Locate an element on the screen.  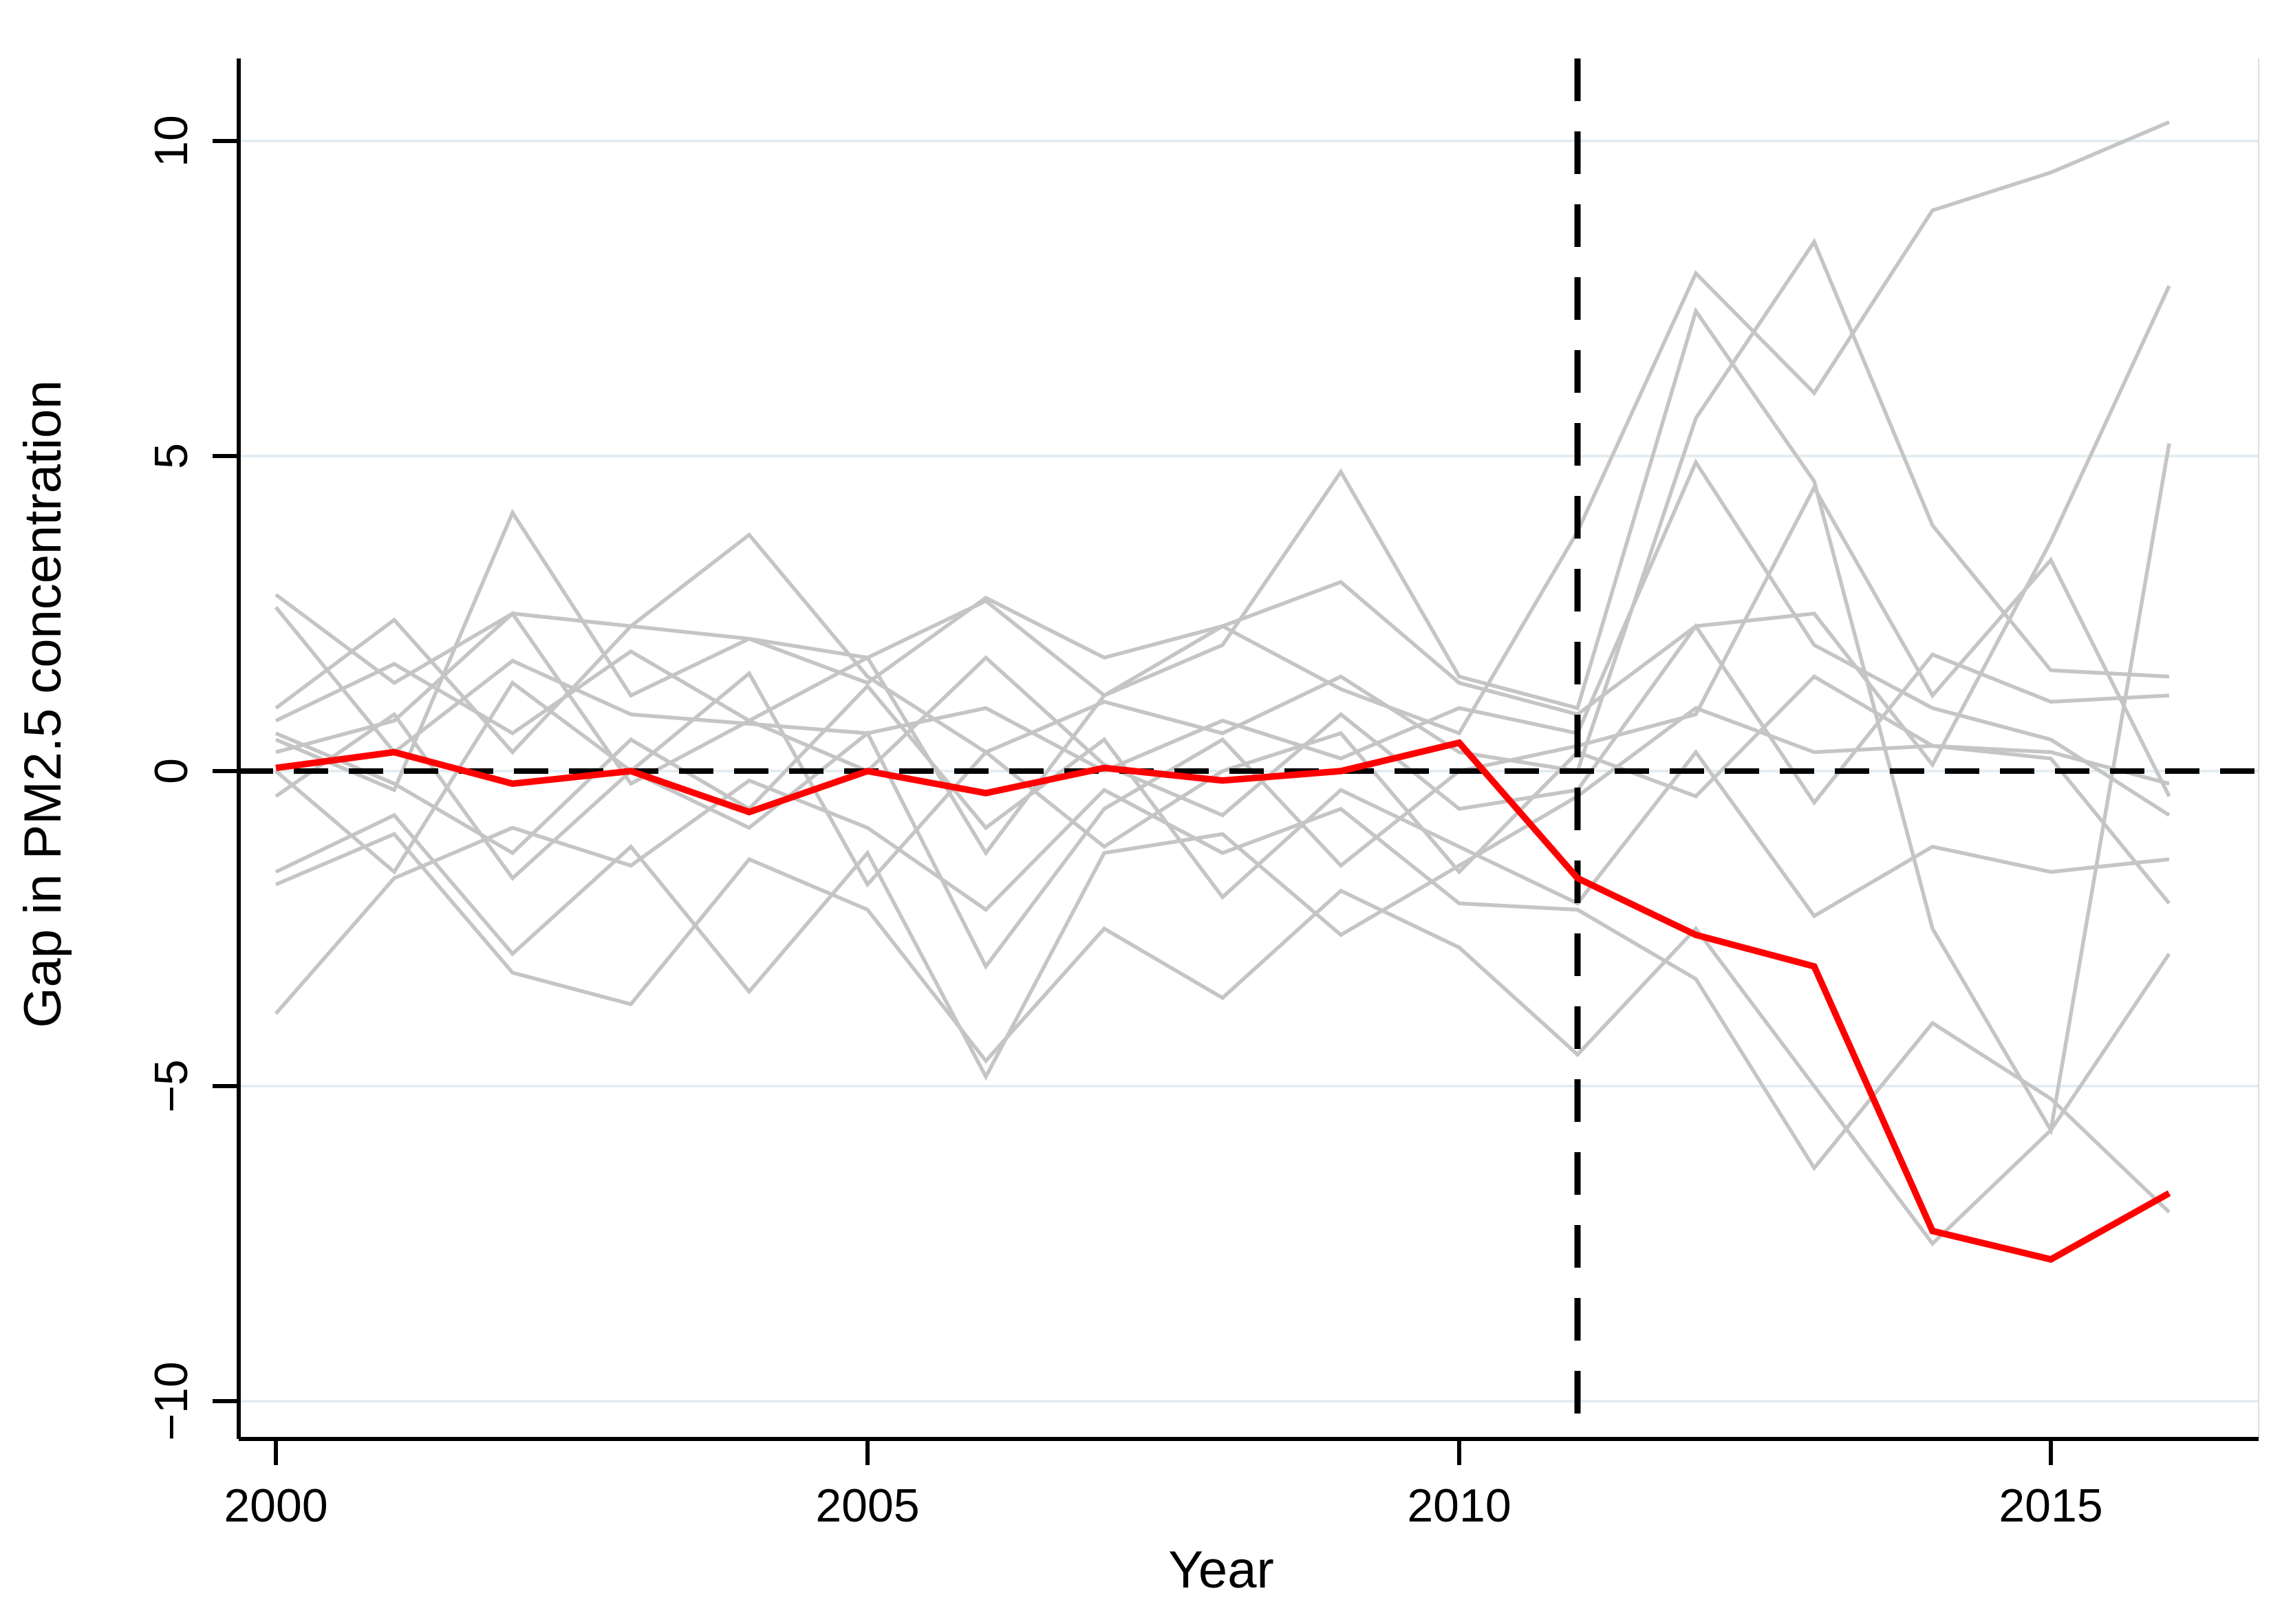
x-tick-label: 2010 is located at coordinates (1459, 1506).